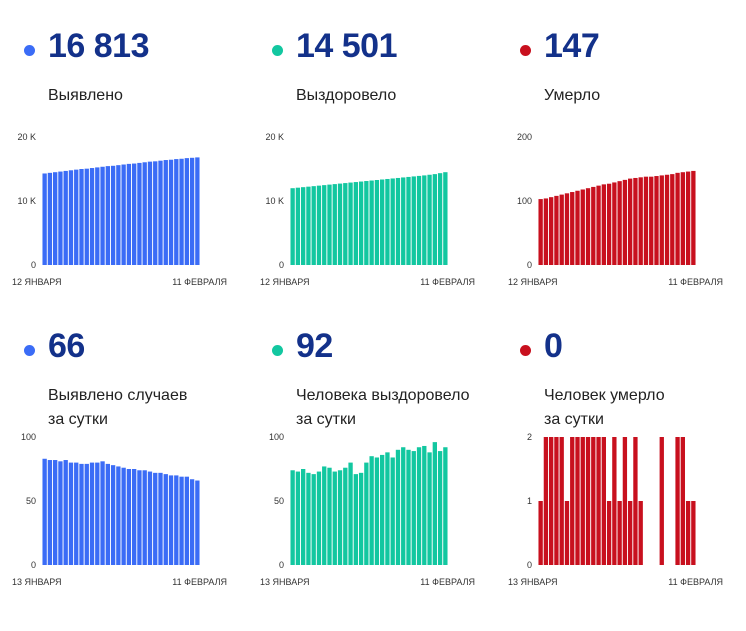  Describe the element at coordinates (641, 96) in the screenshot. I see `died-label: Умерло` at that location.